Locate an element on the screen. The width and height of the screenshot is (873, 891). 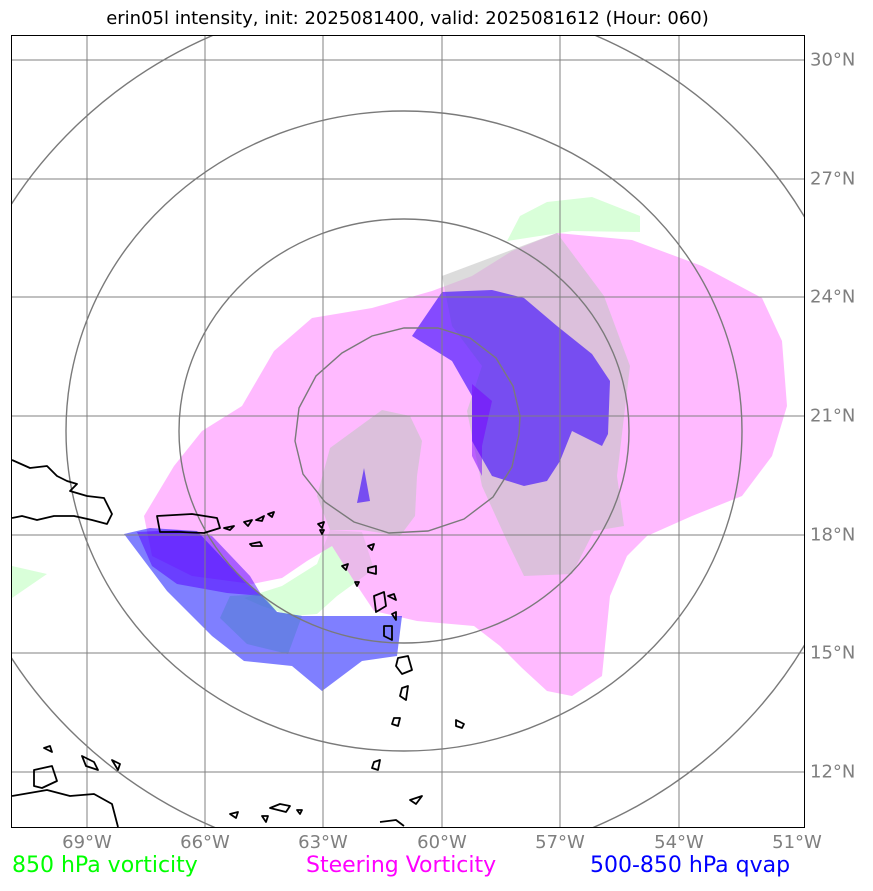
lon-tick-label: 69°W is located at coordinates (87, 842).